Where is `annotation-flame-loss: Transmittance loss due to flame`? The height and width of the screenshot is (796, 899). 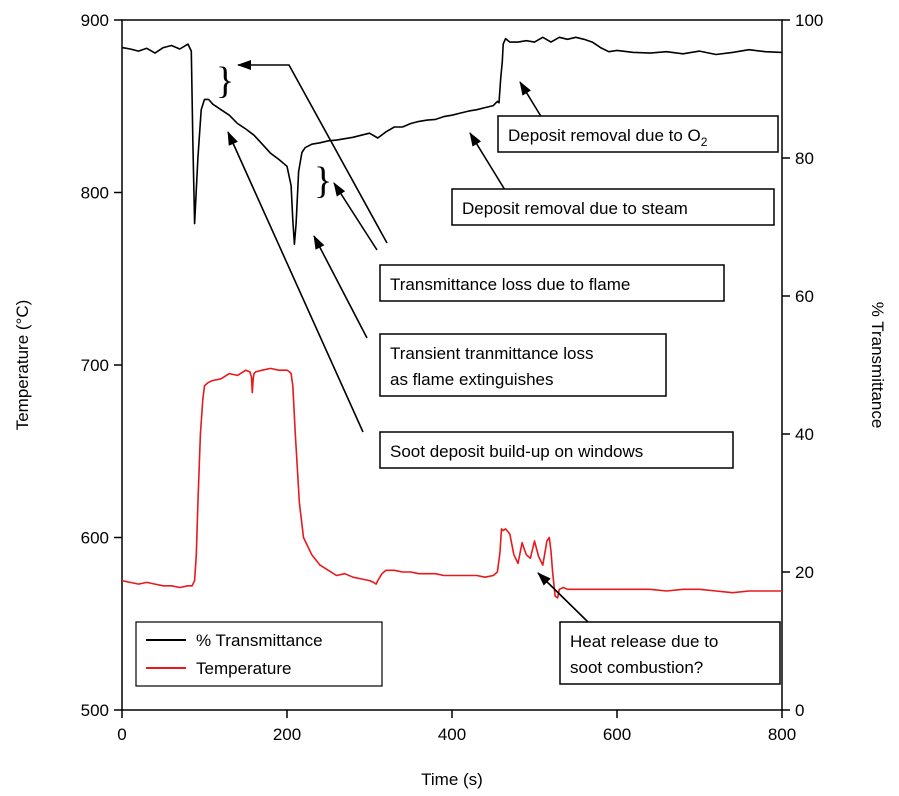
annotation-flame-loss: Transmittance loss due to flame is located at coordinates (552, 283).